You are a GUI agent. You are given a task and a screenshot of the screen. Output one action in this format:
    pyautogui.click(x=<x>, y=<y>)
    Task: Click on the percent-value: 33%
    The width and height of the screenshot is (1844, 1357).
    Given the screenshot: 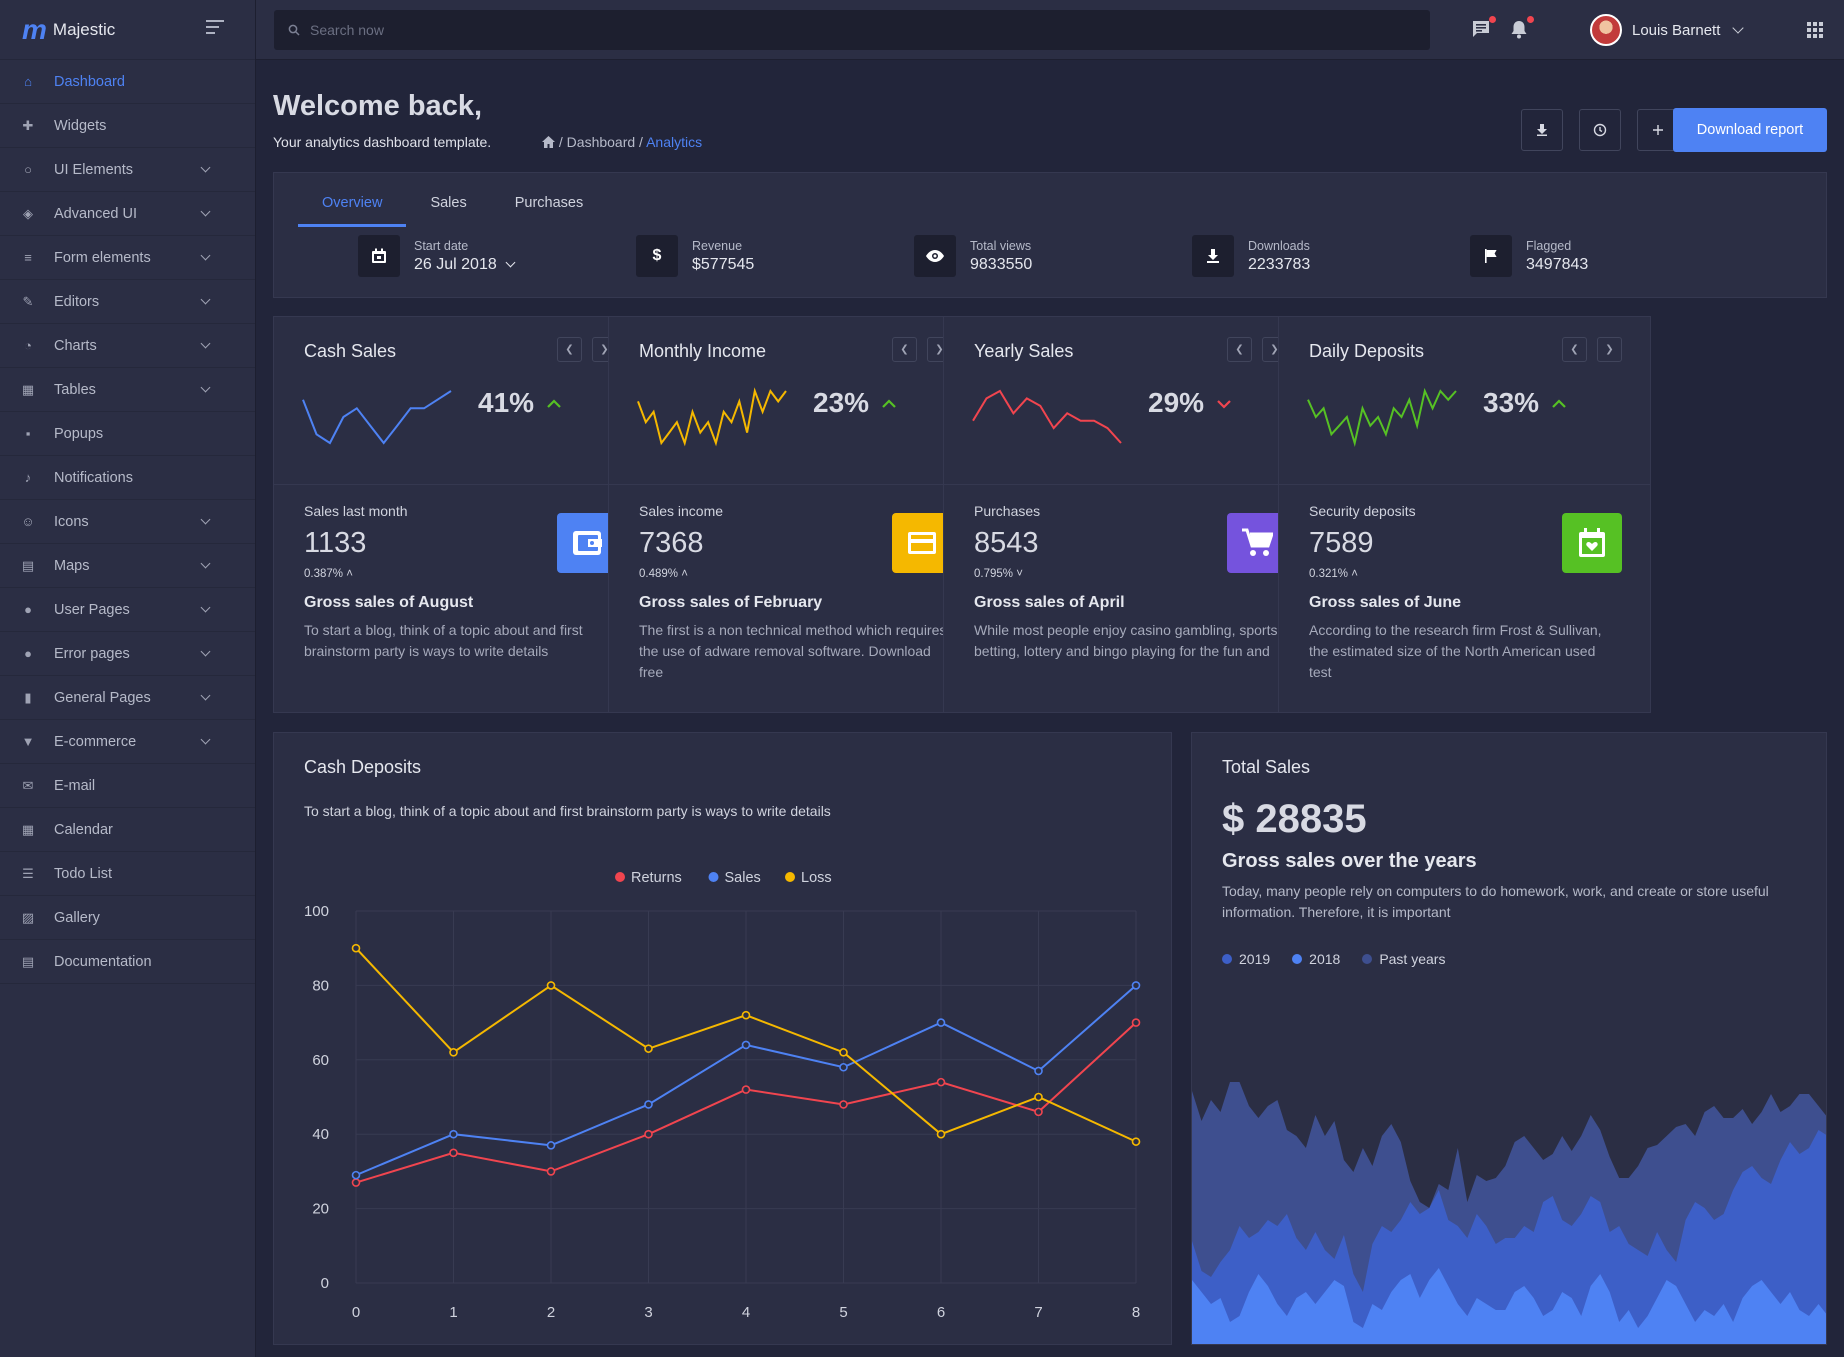 What is the action you would take?
    pyautogui.click(x=1511, y=402)
    